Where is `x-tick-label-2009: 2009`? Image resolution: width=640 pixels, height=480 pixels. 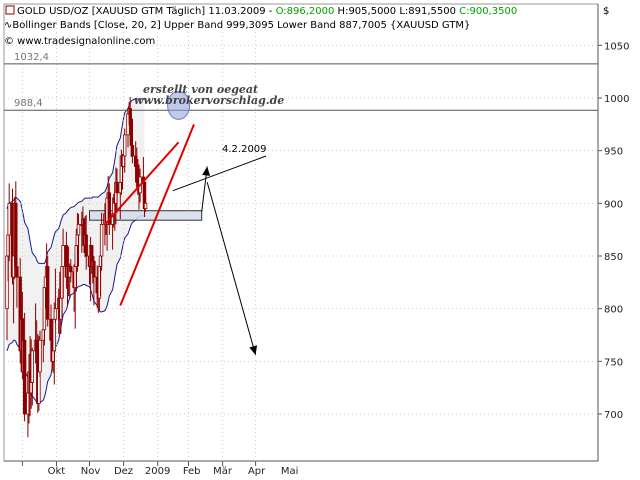
x-tick-label-2009: 2009 is located at coordinates (157, 471).